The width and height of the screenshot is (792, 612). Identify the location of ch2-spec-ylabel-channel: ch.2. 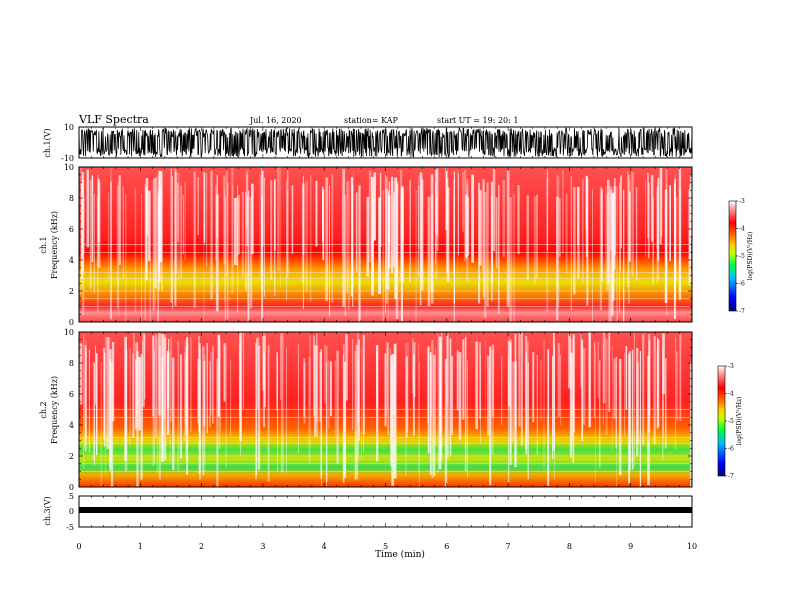
(43, 409).